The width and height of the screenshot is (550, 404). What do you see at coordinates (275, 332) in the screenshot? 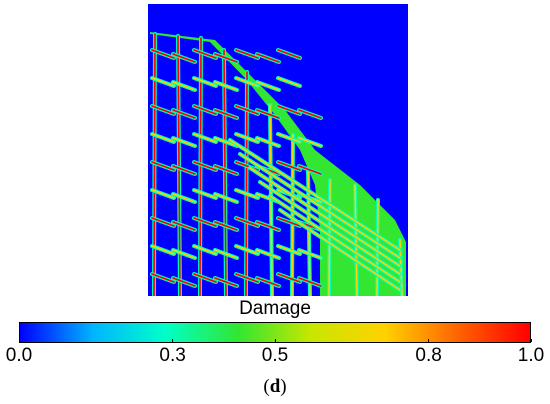
I see `damage-colorbar` at bounding box center [275, 332].